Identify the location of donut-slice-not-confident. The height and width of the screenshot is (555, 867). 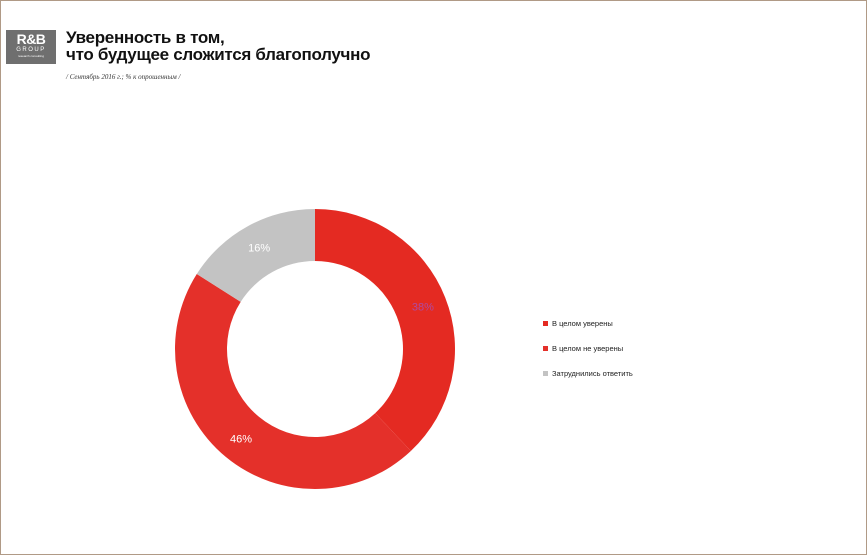
(293, 381).